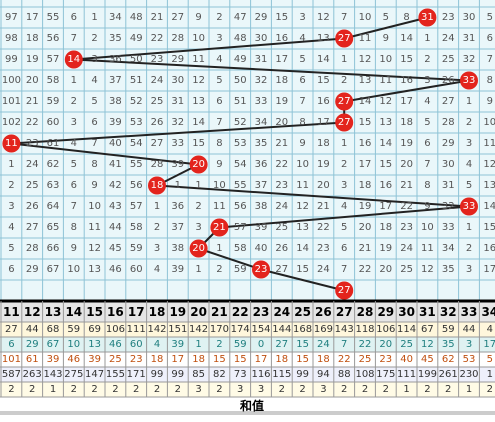 The width and height of the screenshot is (495, 422). I want to click on cell-number: 6, so click(219, 101).